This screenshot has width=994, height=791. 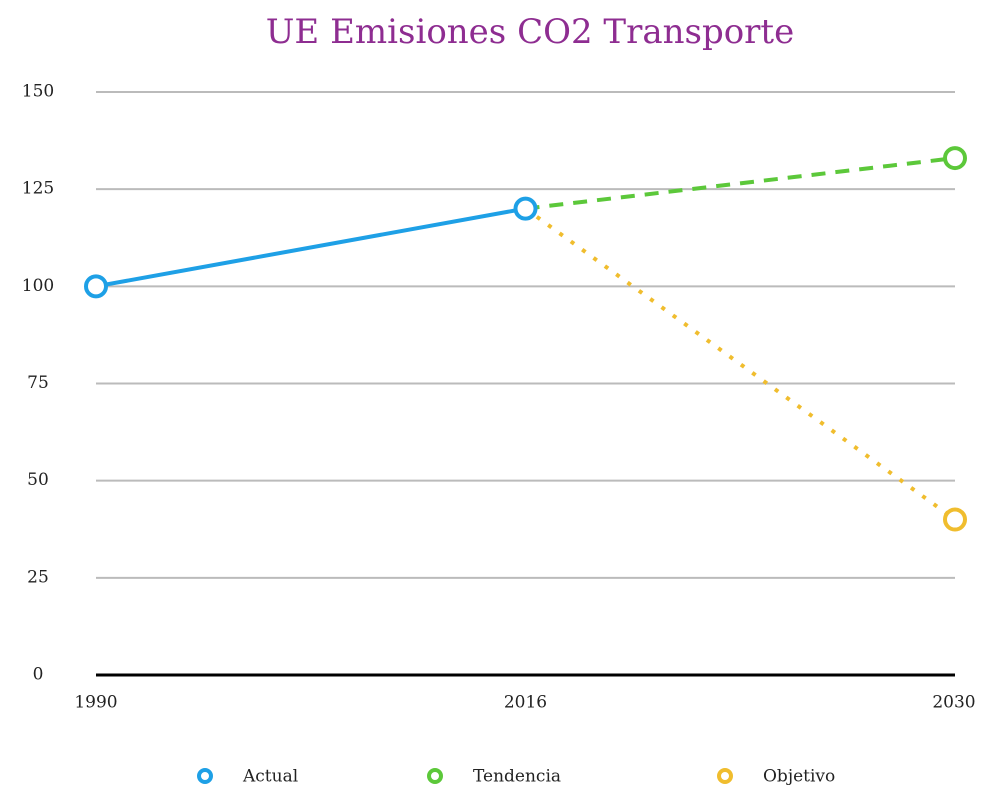 What do you see at coordinates (38, 480) in the screenshot?
I see `y-tick-label: 50` at bounding box center [38, 480].